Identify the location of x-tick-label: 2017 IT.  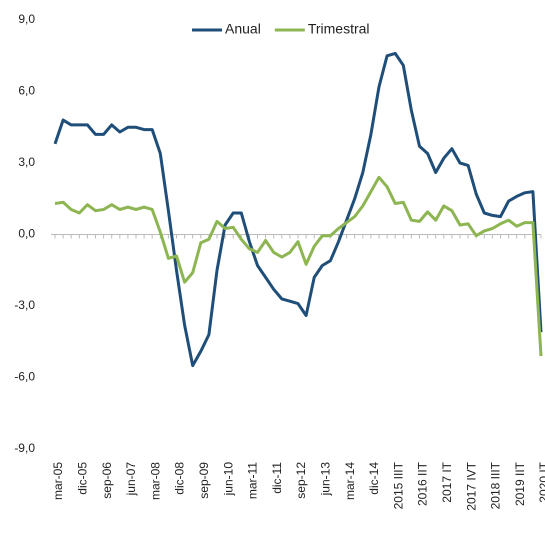
(447, 481).